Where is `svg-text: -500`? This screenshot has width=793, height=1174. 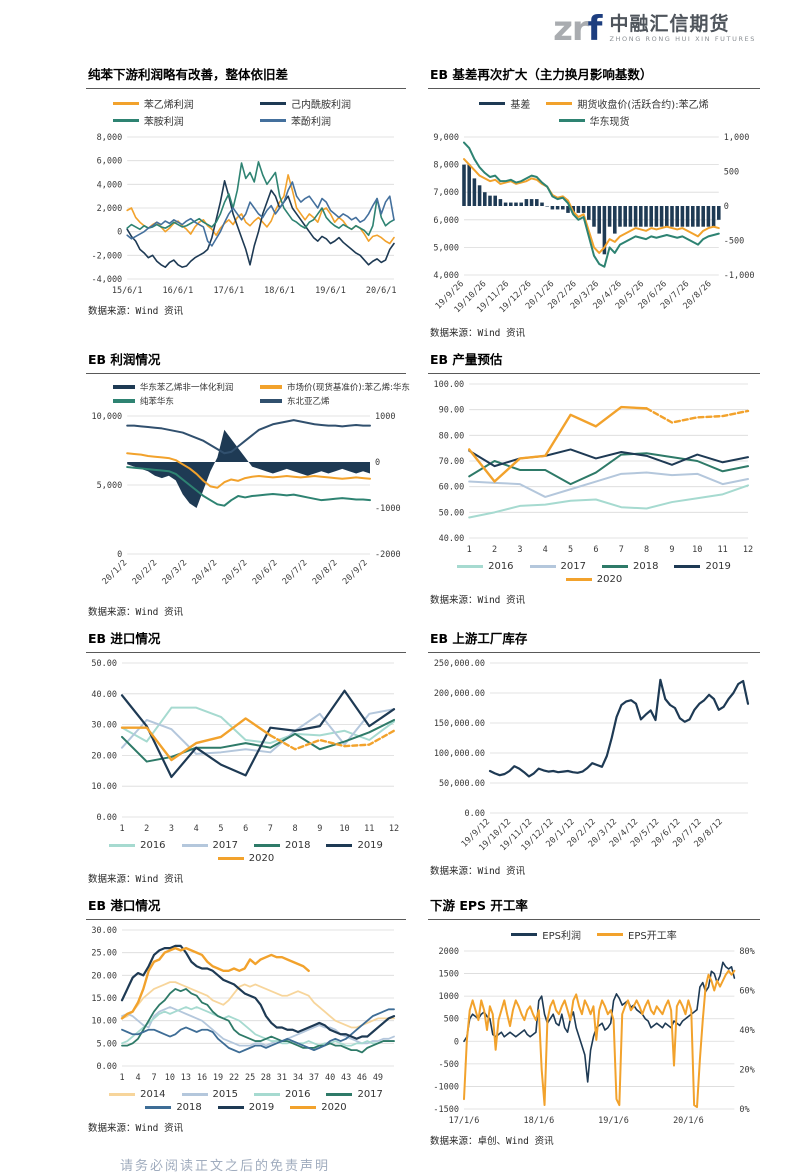 svg-text: -500 is located at coordinates (449, 1065).